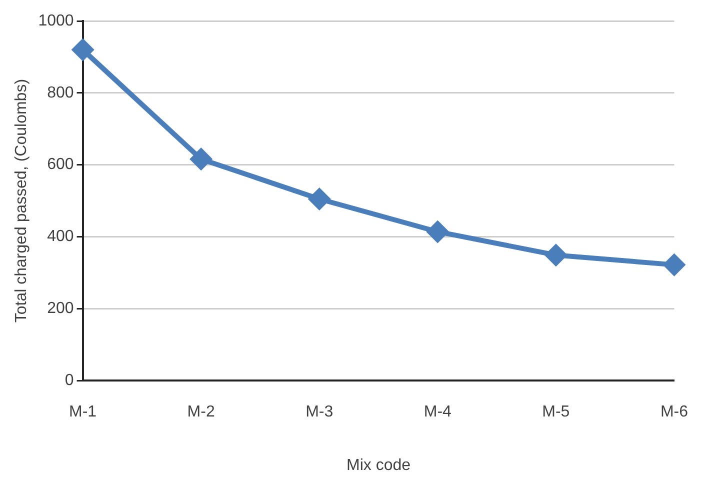 The width and height of the screenshot is (710, 487). Describe the element at coordinates (56, 21) in the screenshot. I see `y-tick-label: 1000` at that location.